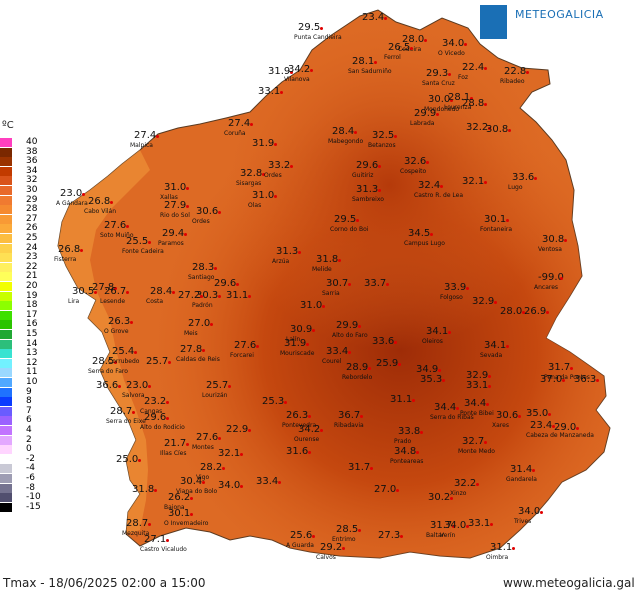 This screenshot has width=637, height=593. Describe the element at coordinates (173, 453) in the screenshot. I see `station-name: Illas Cíes` at that location.